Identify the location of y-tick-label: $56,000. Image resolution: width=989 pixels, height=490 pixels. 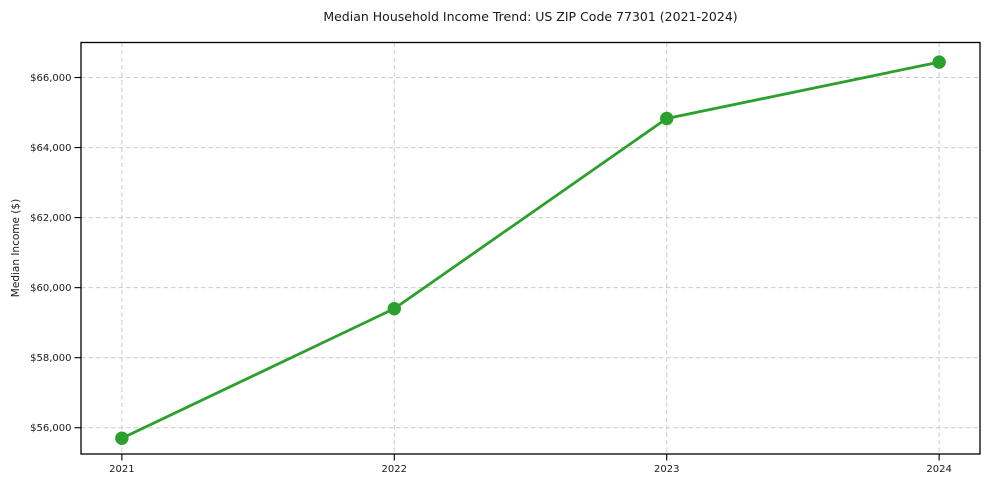
(50, 428).